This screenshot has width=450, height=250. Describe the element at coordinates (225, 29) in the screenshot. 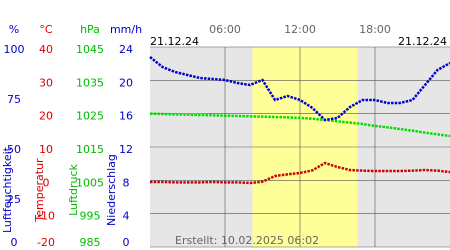

I see `x-tick-label: 06:00` at that location.